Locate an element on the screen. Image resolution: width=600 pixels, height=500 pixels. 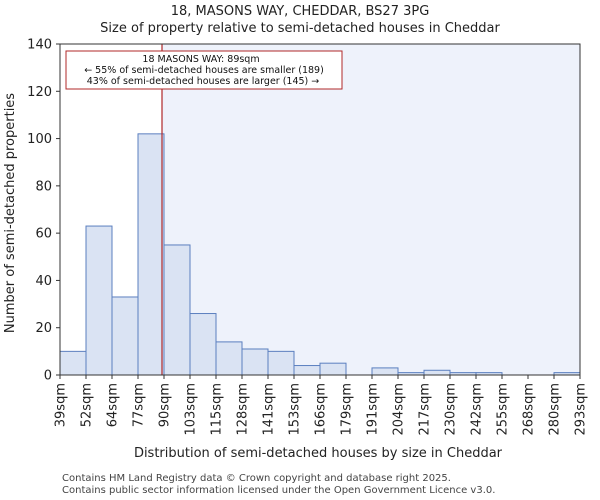
y-tick-label: 120 is located at coordinates (39, 92).